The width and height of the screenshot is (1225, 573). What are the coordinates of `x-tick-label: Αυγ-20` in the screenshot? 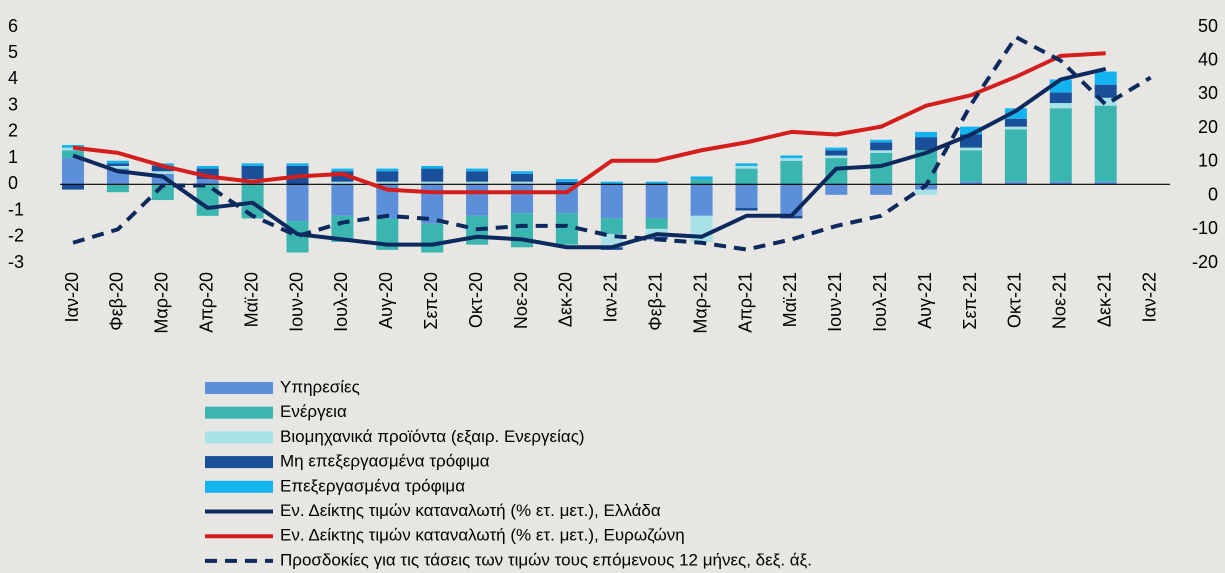 It's located at (386, 300).